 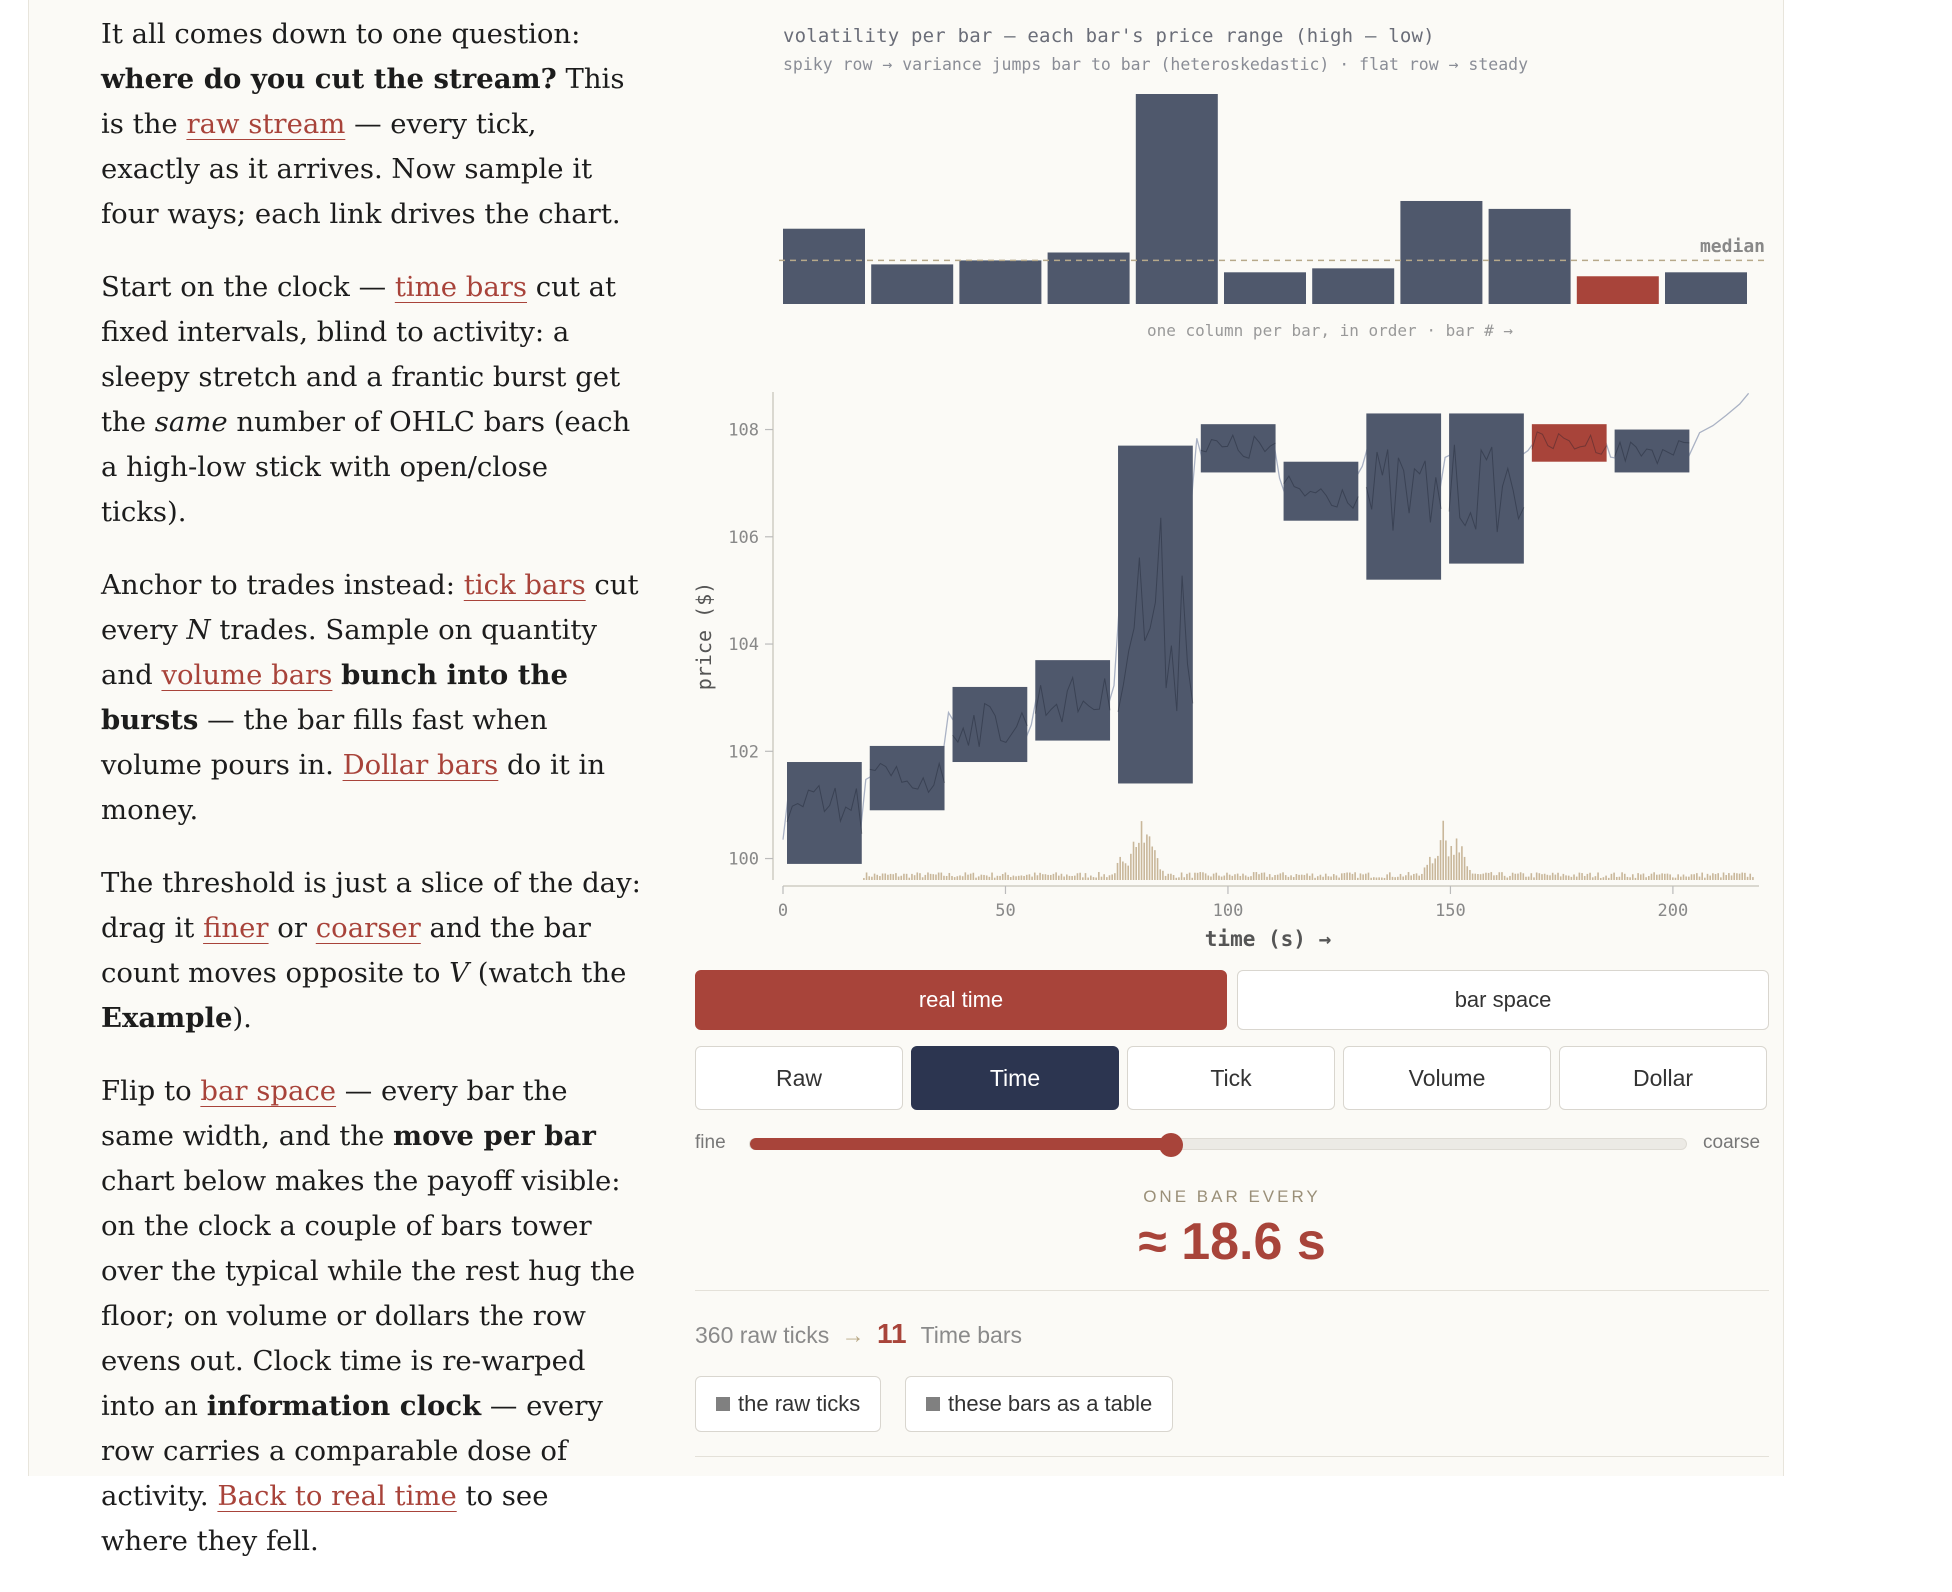 What do you see at coordinates (1447, 1078) in the screenshot?
I see `kind-button-volume: Volume` at bounding box center [1447, 1078].